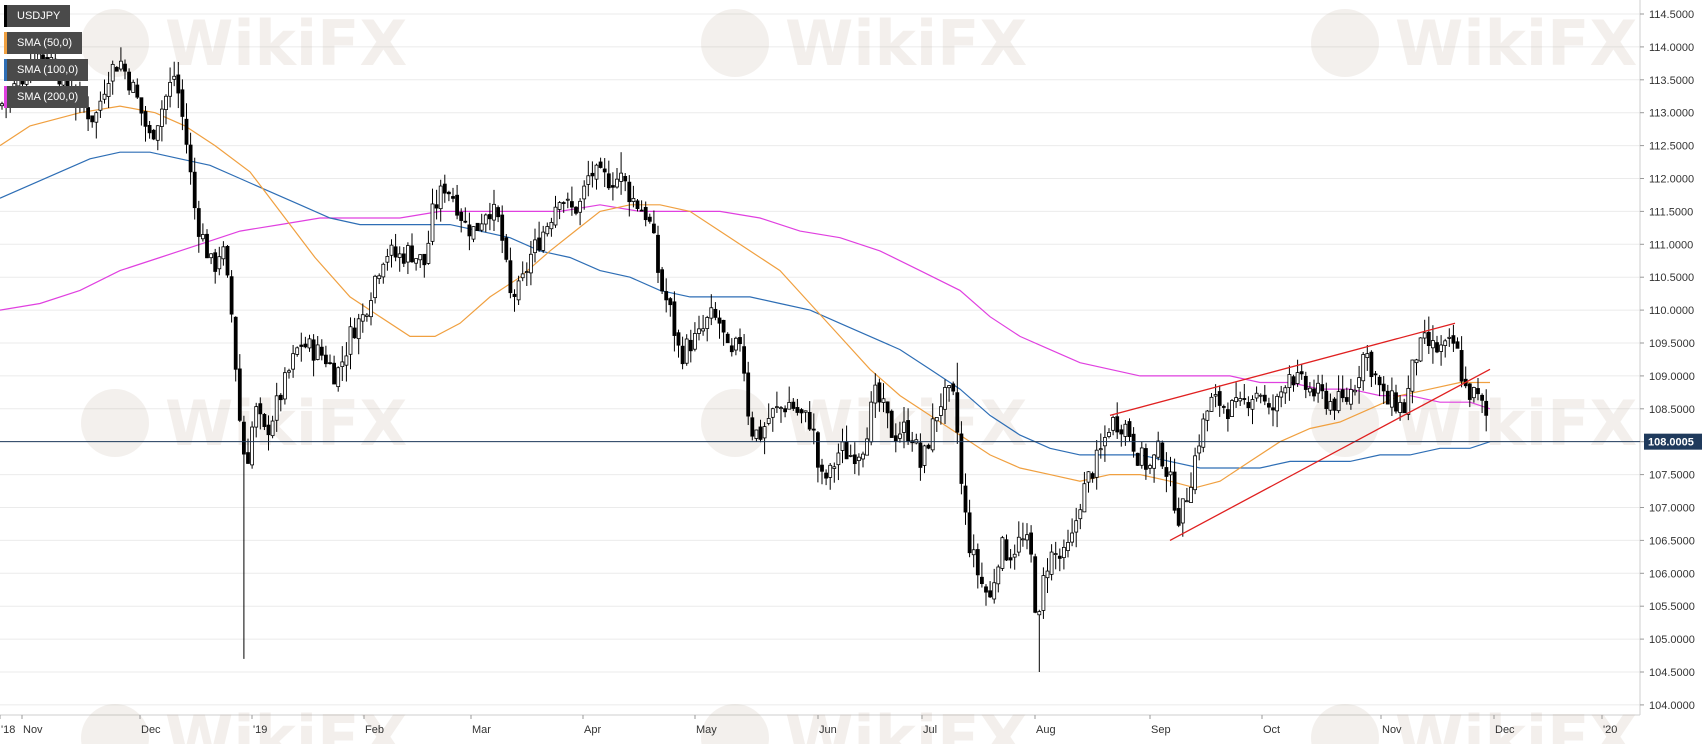 The height and width of the screenshot is (744, 1707). What do you see at coordinates (46, 70) in the screenshot?
I see `legend-item-sma-100: SMA (100,0)` at bounding box center [46, 70].